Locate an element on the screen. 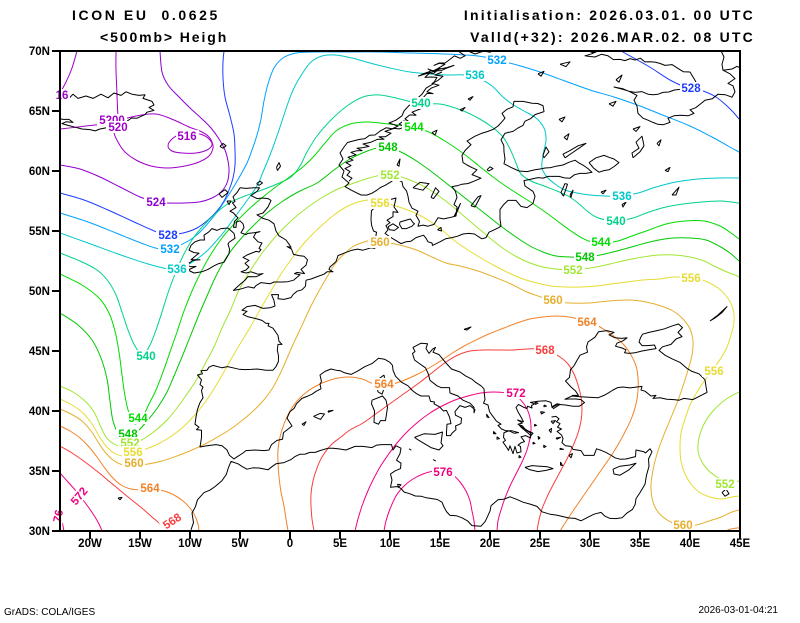  svg-text: 76 is located at coordinates (59, 516).